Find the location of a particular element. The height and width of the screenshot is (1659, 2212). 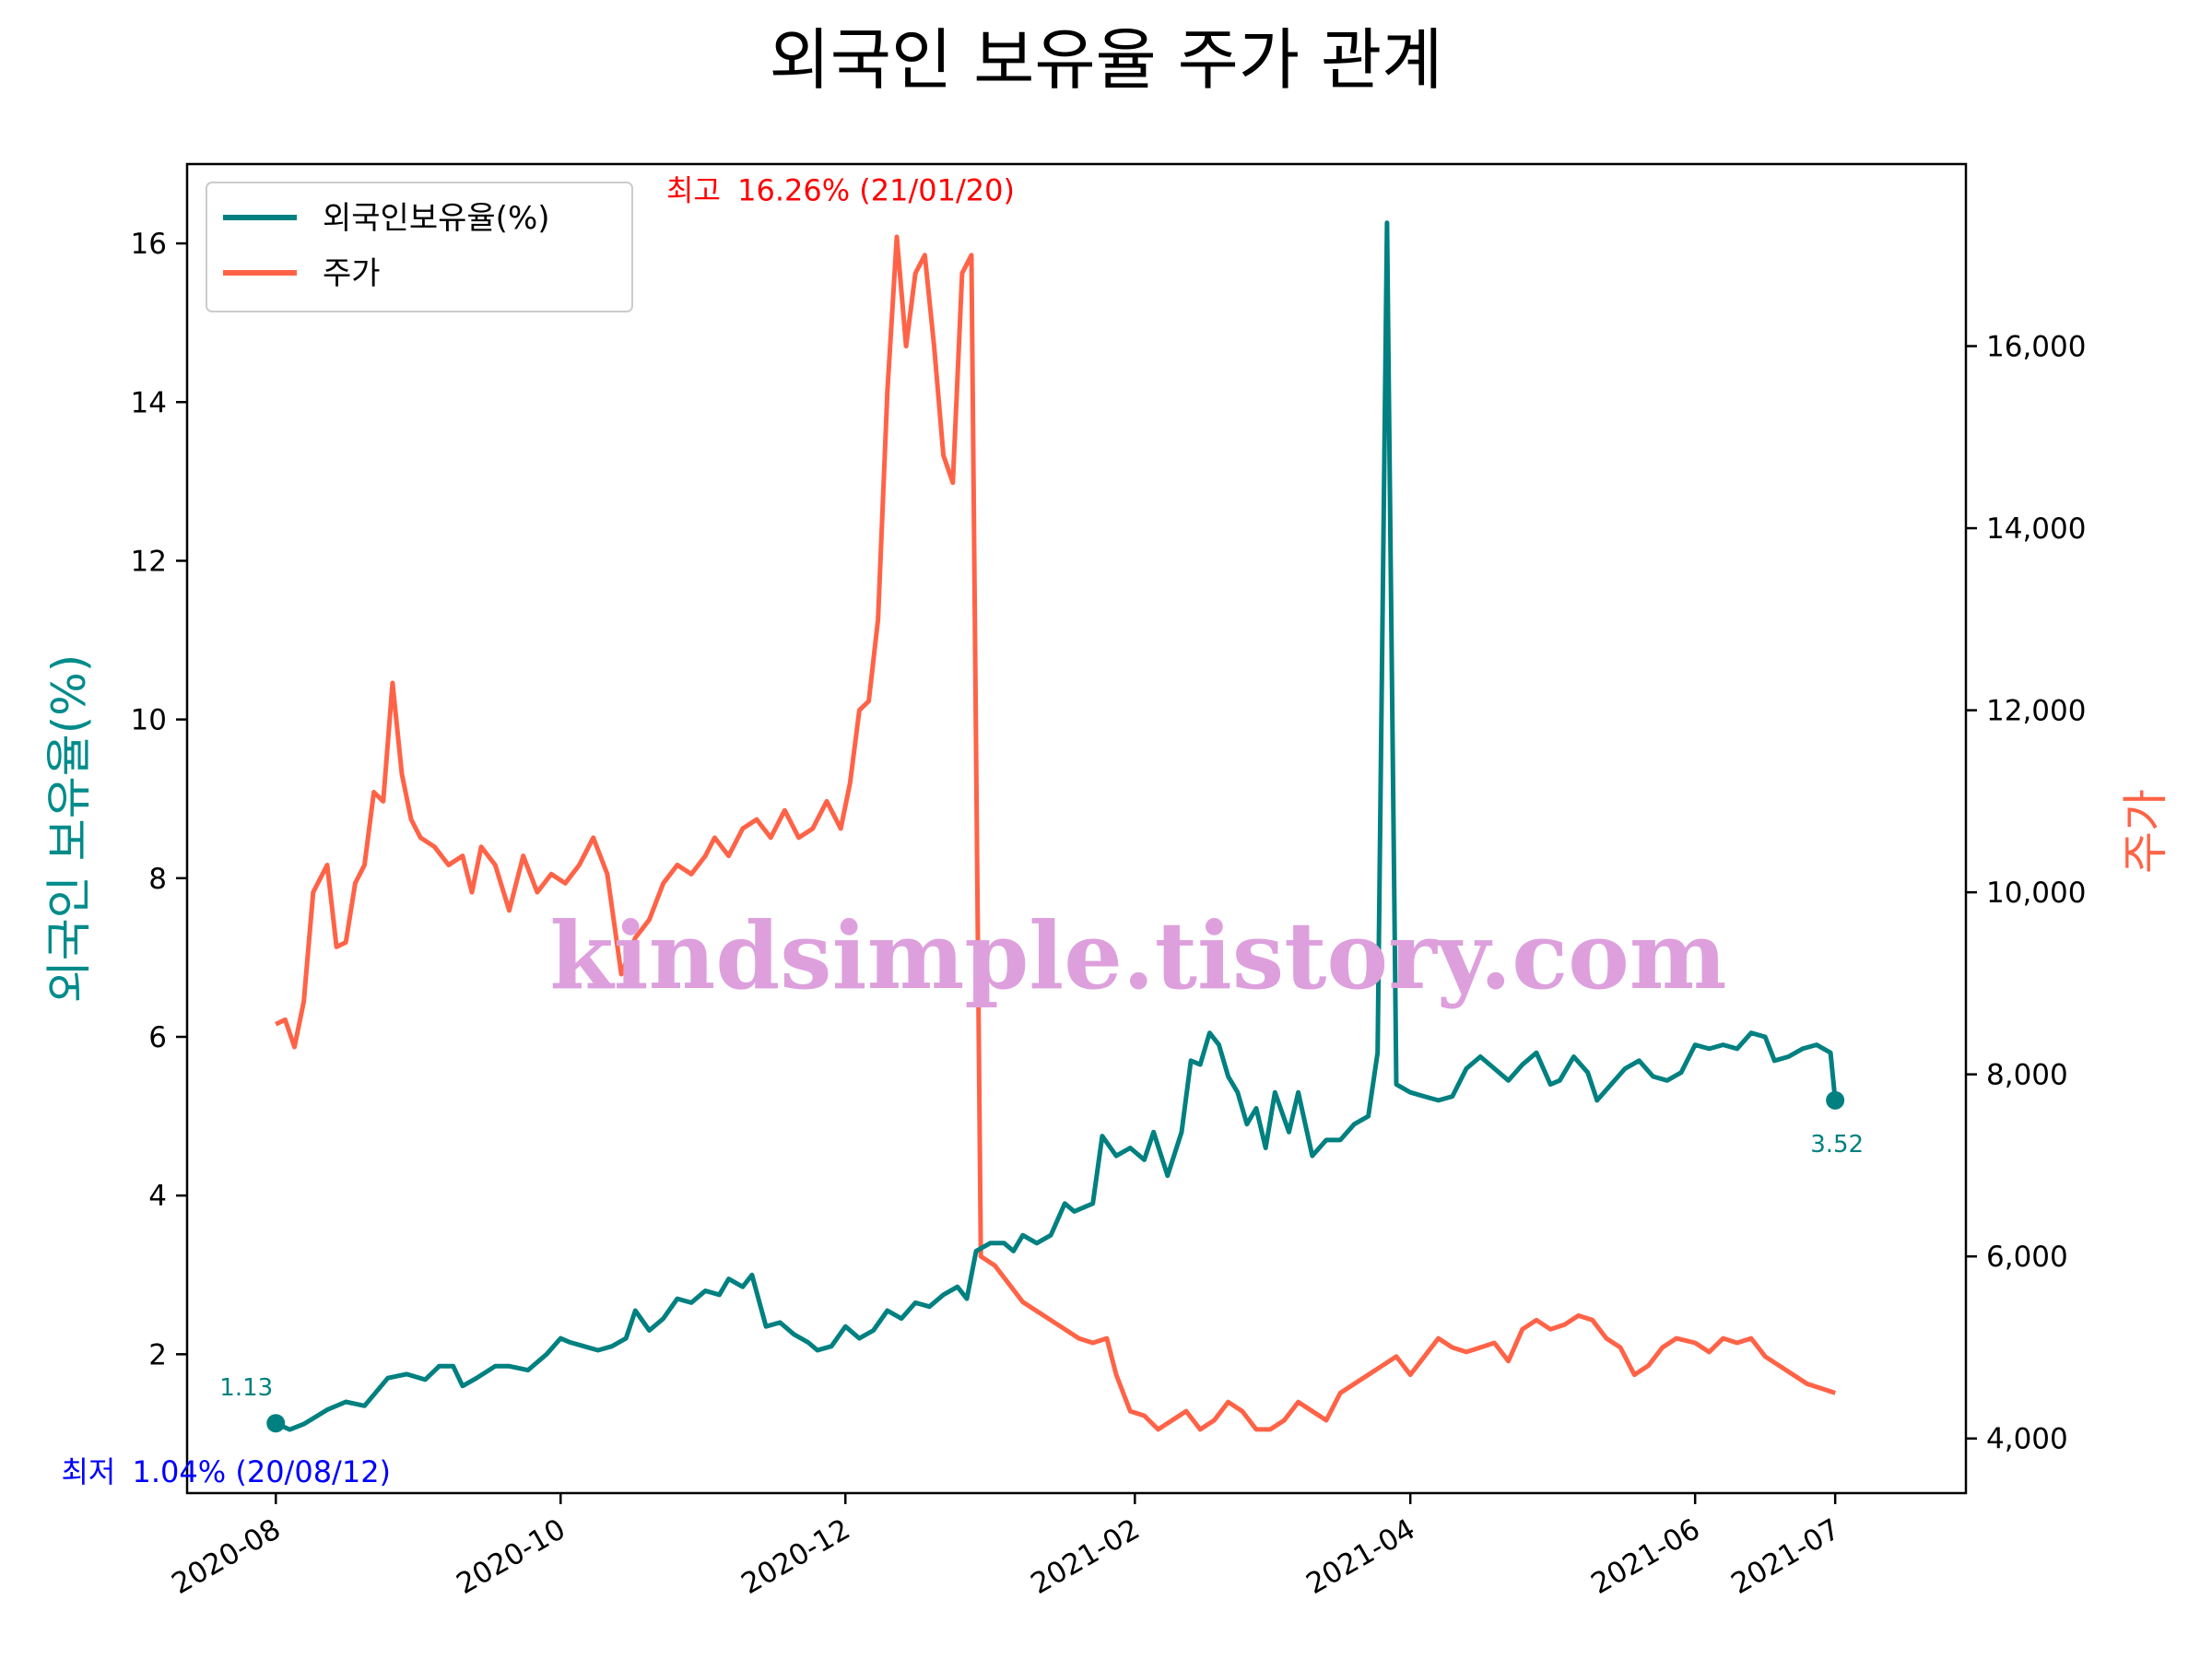

max-annotation-label: 최고 is located at coordinates (693, 190).